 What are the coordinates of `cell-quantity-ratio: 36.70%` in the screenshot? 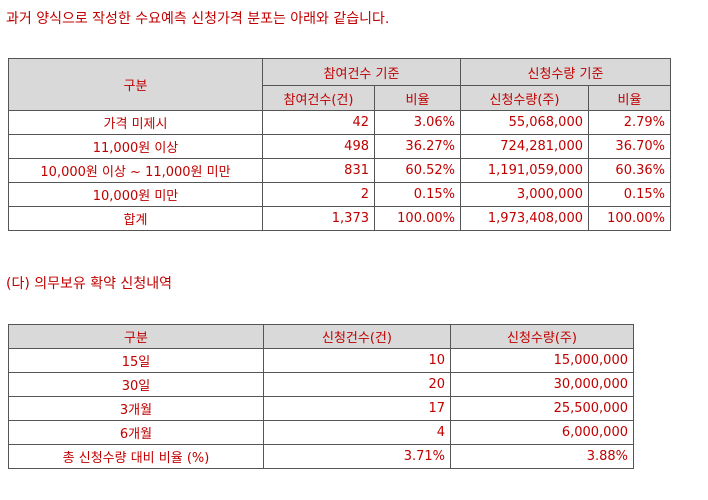 It's located at (629, 146).